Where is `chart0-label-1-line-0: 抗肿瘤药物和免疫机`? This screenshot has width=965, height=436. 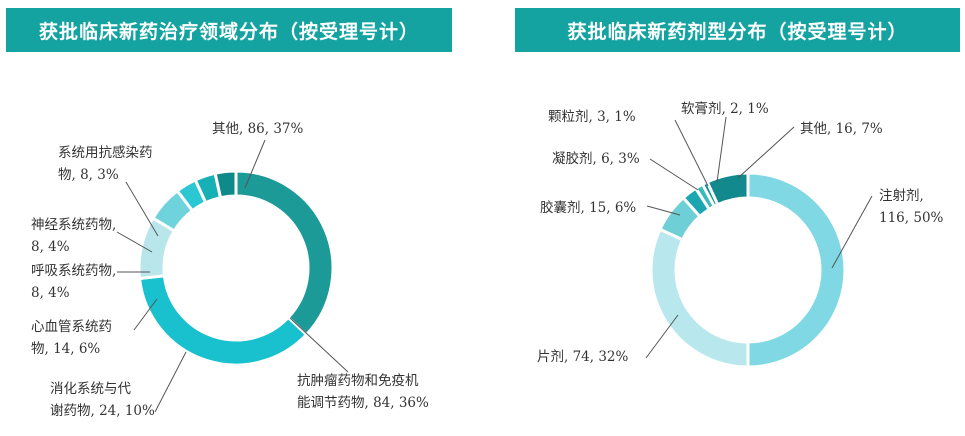 chart0-label-1-line-0: 抗肿瘤药物和免疫机 is located at coordinates (358, 380).